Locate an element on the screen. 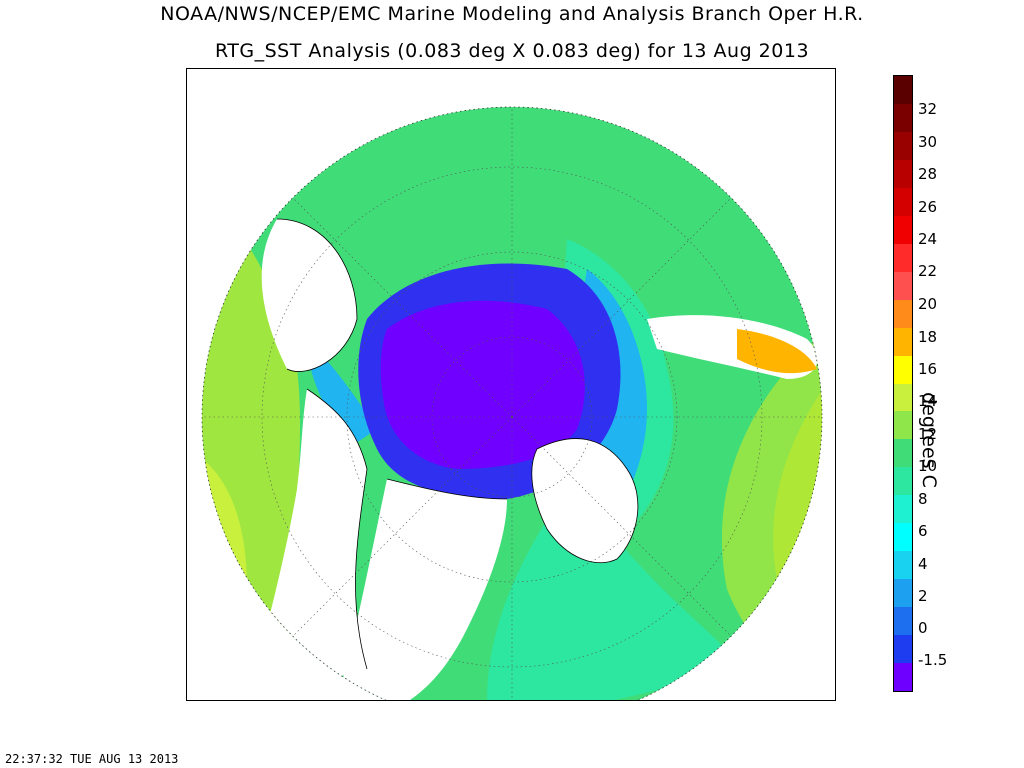 The width and height of the screenshot is (1024, 768). greenland-land is located at coordinates (584, 500).